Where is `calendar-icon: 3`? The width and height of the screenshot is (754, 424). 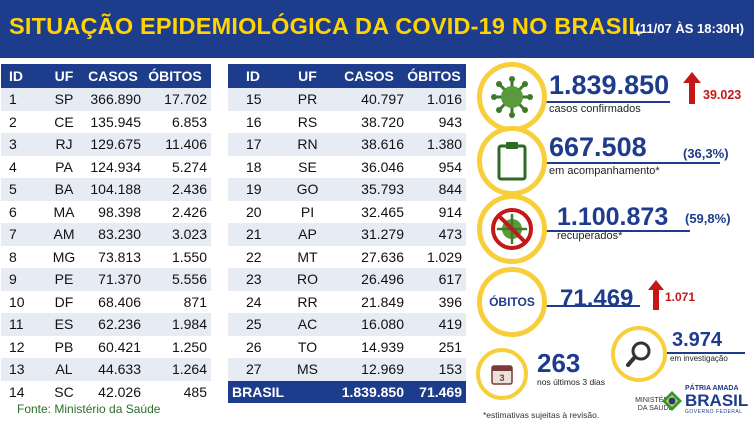
calendar-icon: 3 is located at coordinates (502, 375).